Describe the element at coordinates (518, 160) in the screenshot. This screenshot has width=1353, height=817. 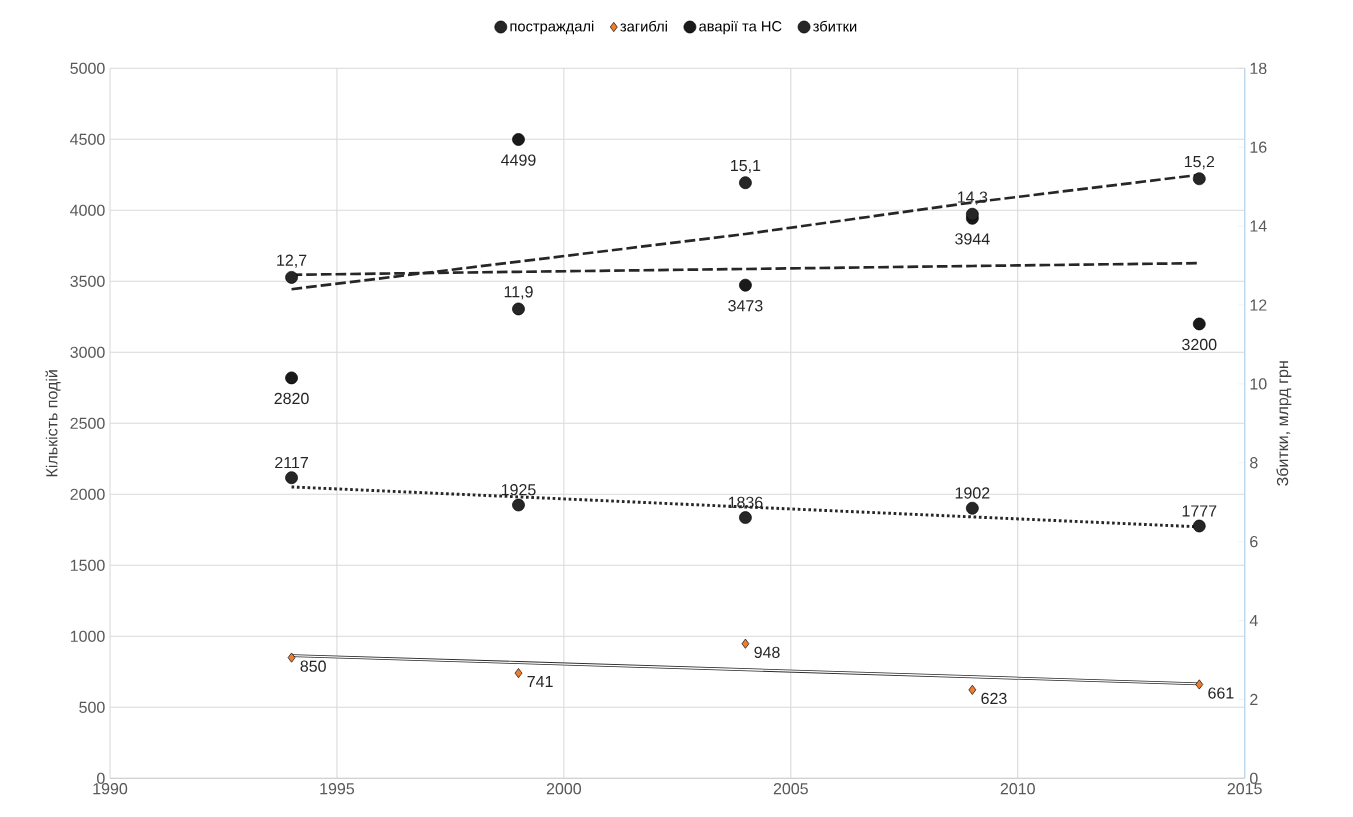
I see `data-label: 4499` at that location.